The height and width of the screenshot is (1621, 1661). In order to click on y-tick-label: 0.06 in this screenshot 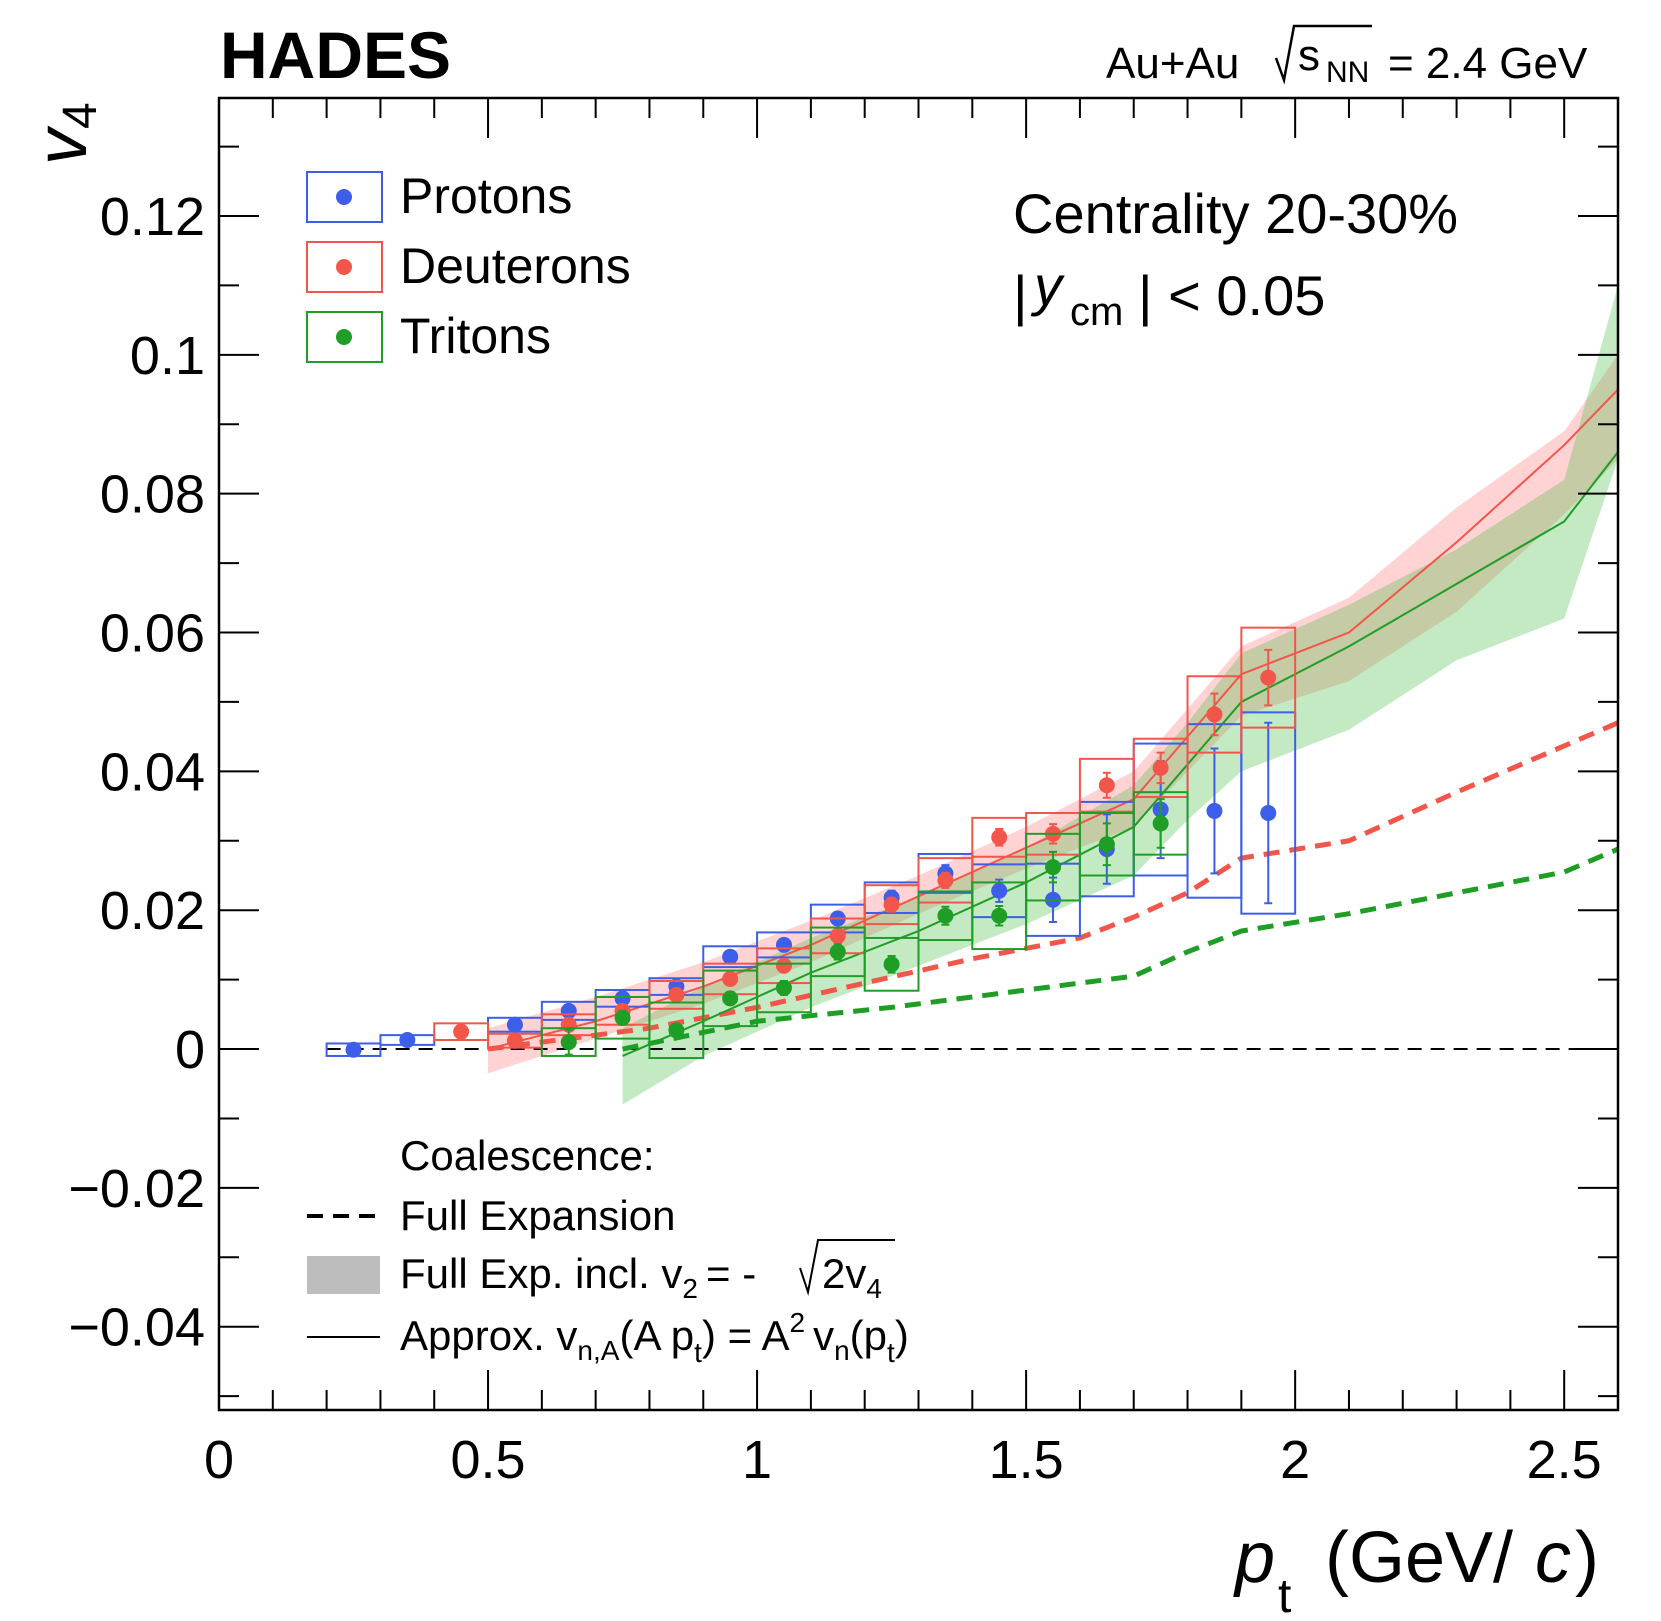, I will do `click(152, 634)`.